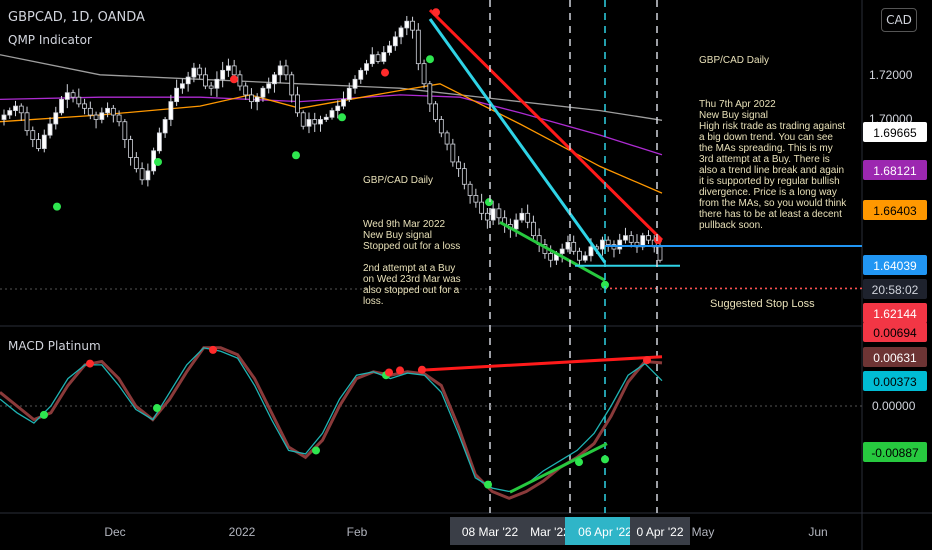  I want to click on symbol-title: GBPCAD, 1D, OANDA, so click(76, 17).